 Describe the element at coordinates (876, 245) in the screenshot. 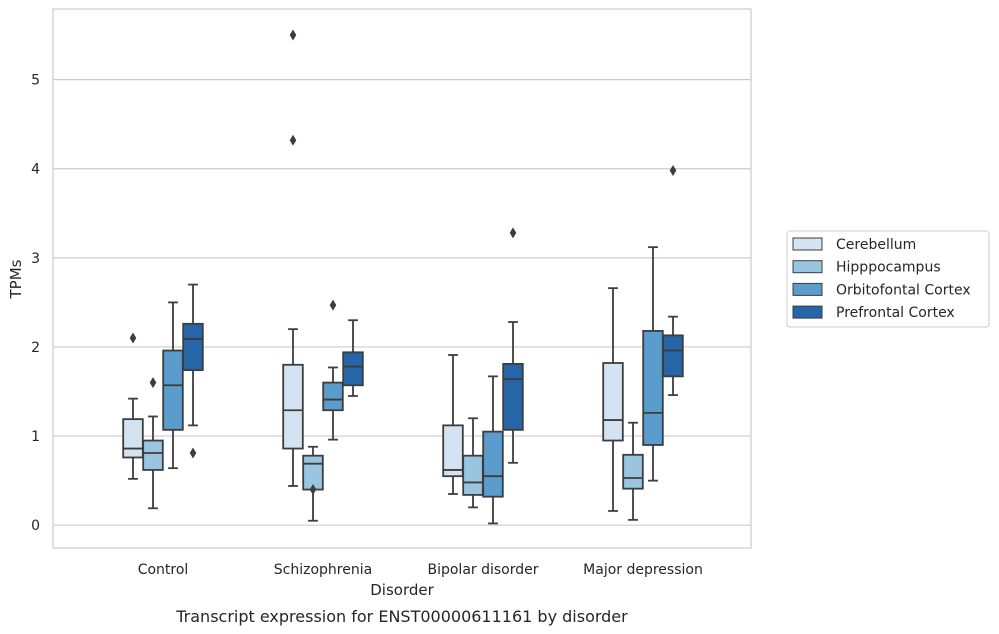

I see `legend-label: Cerebellum` at that location.